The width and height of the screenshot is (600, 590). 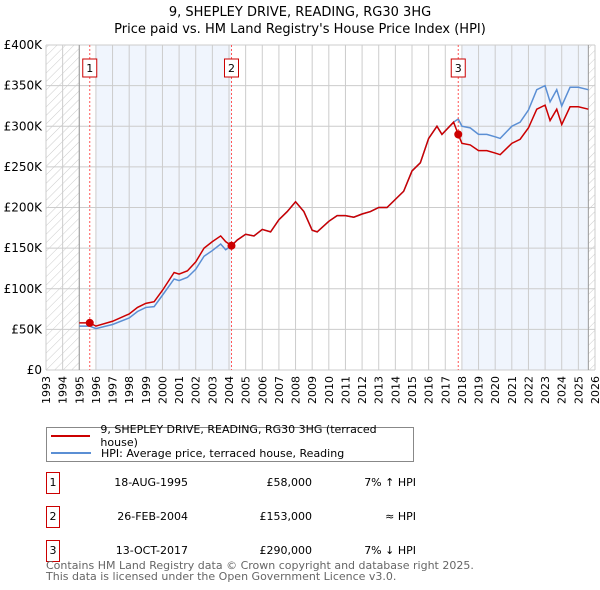 What do you see at coordinates (594, 390) in the screenshot?
I see `x-tick-label: 2026` at bounding box center [594, 390].